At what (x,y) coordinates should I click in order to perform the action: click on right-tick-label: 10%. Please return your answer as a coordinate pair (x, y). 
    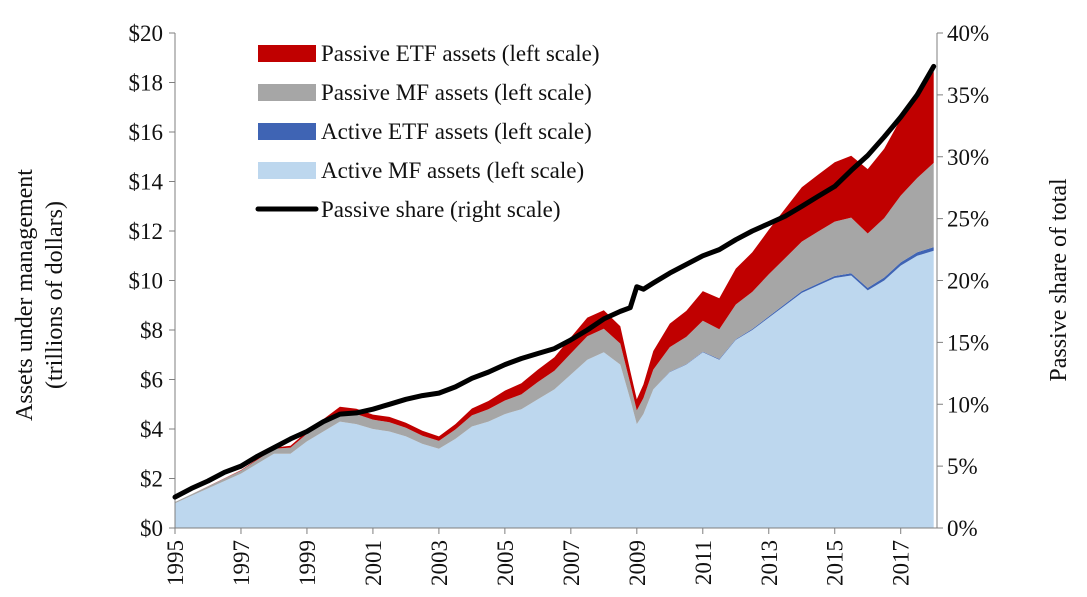
    Looking at the image, I should click on (968, 404).